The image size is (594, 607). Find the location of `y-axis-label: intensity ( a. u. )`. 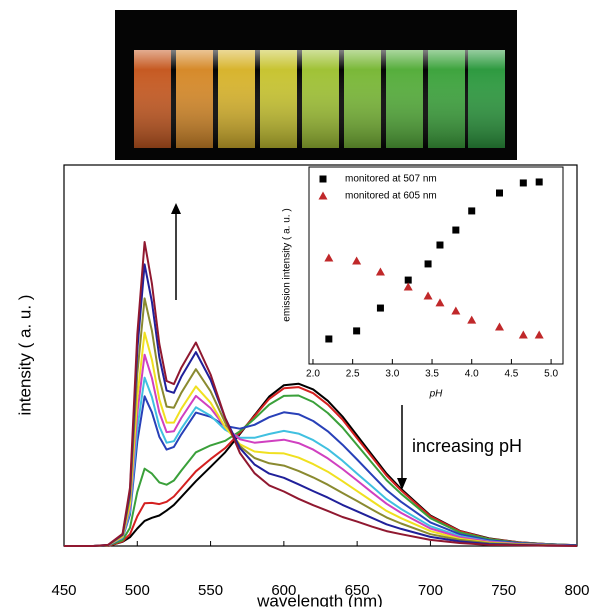

y-axis-label: intensity ( a. u. ) is located at coordinates (24, 355).